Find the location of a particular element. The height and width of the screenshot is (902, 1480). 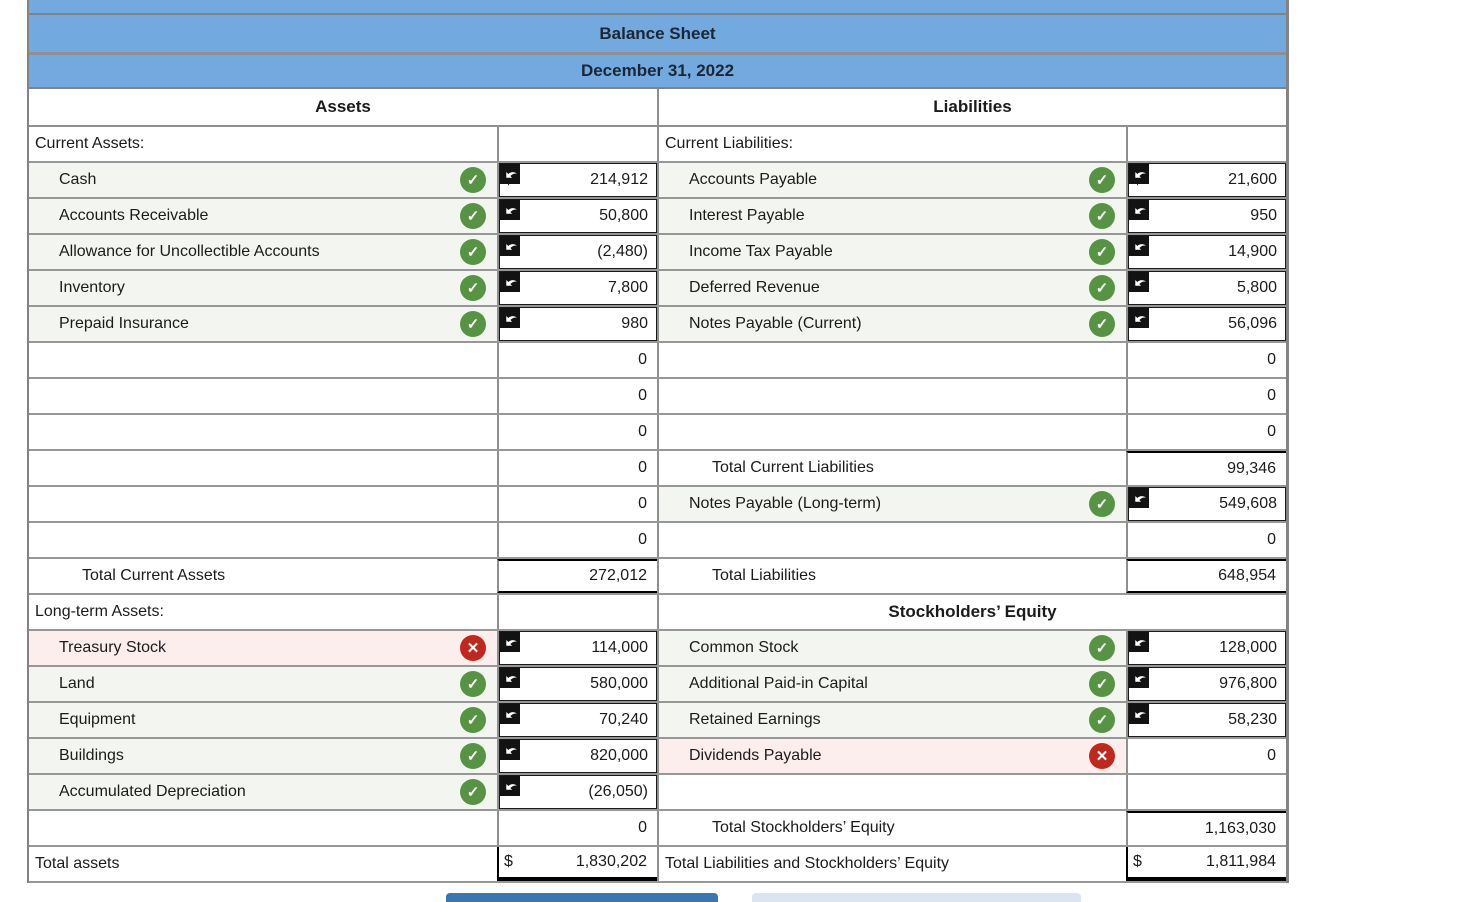

amount-value: 648,954 is located at coordinates (1247, 575).